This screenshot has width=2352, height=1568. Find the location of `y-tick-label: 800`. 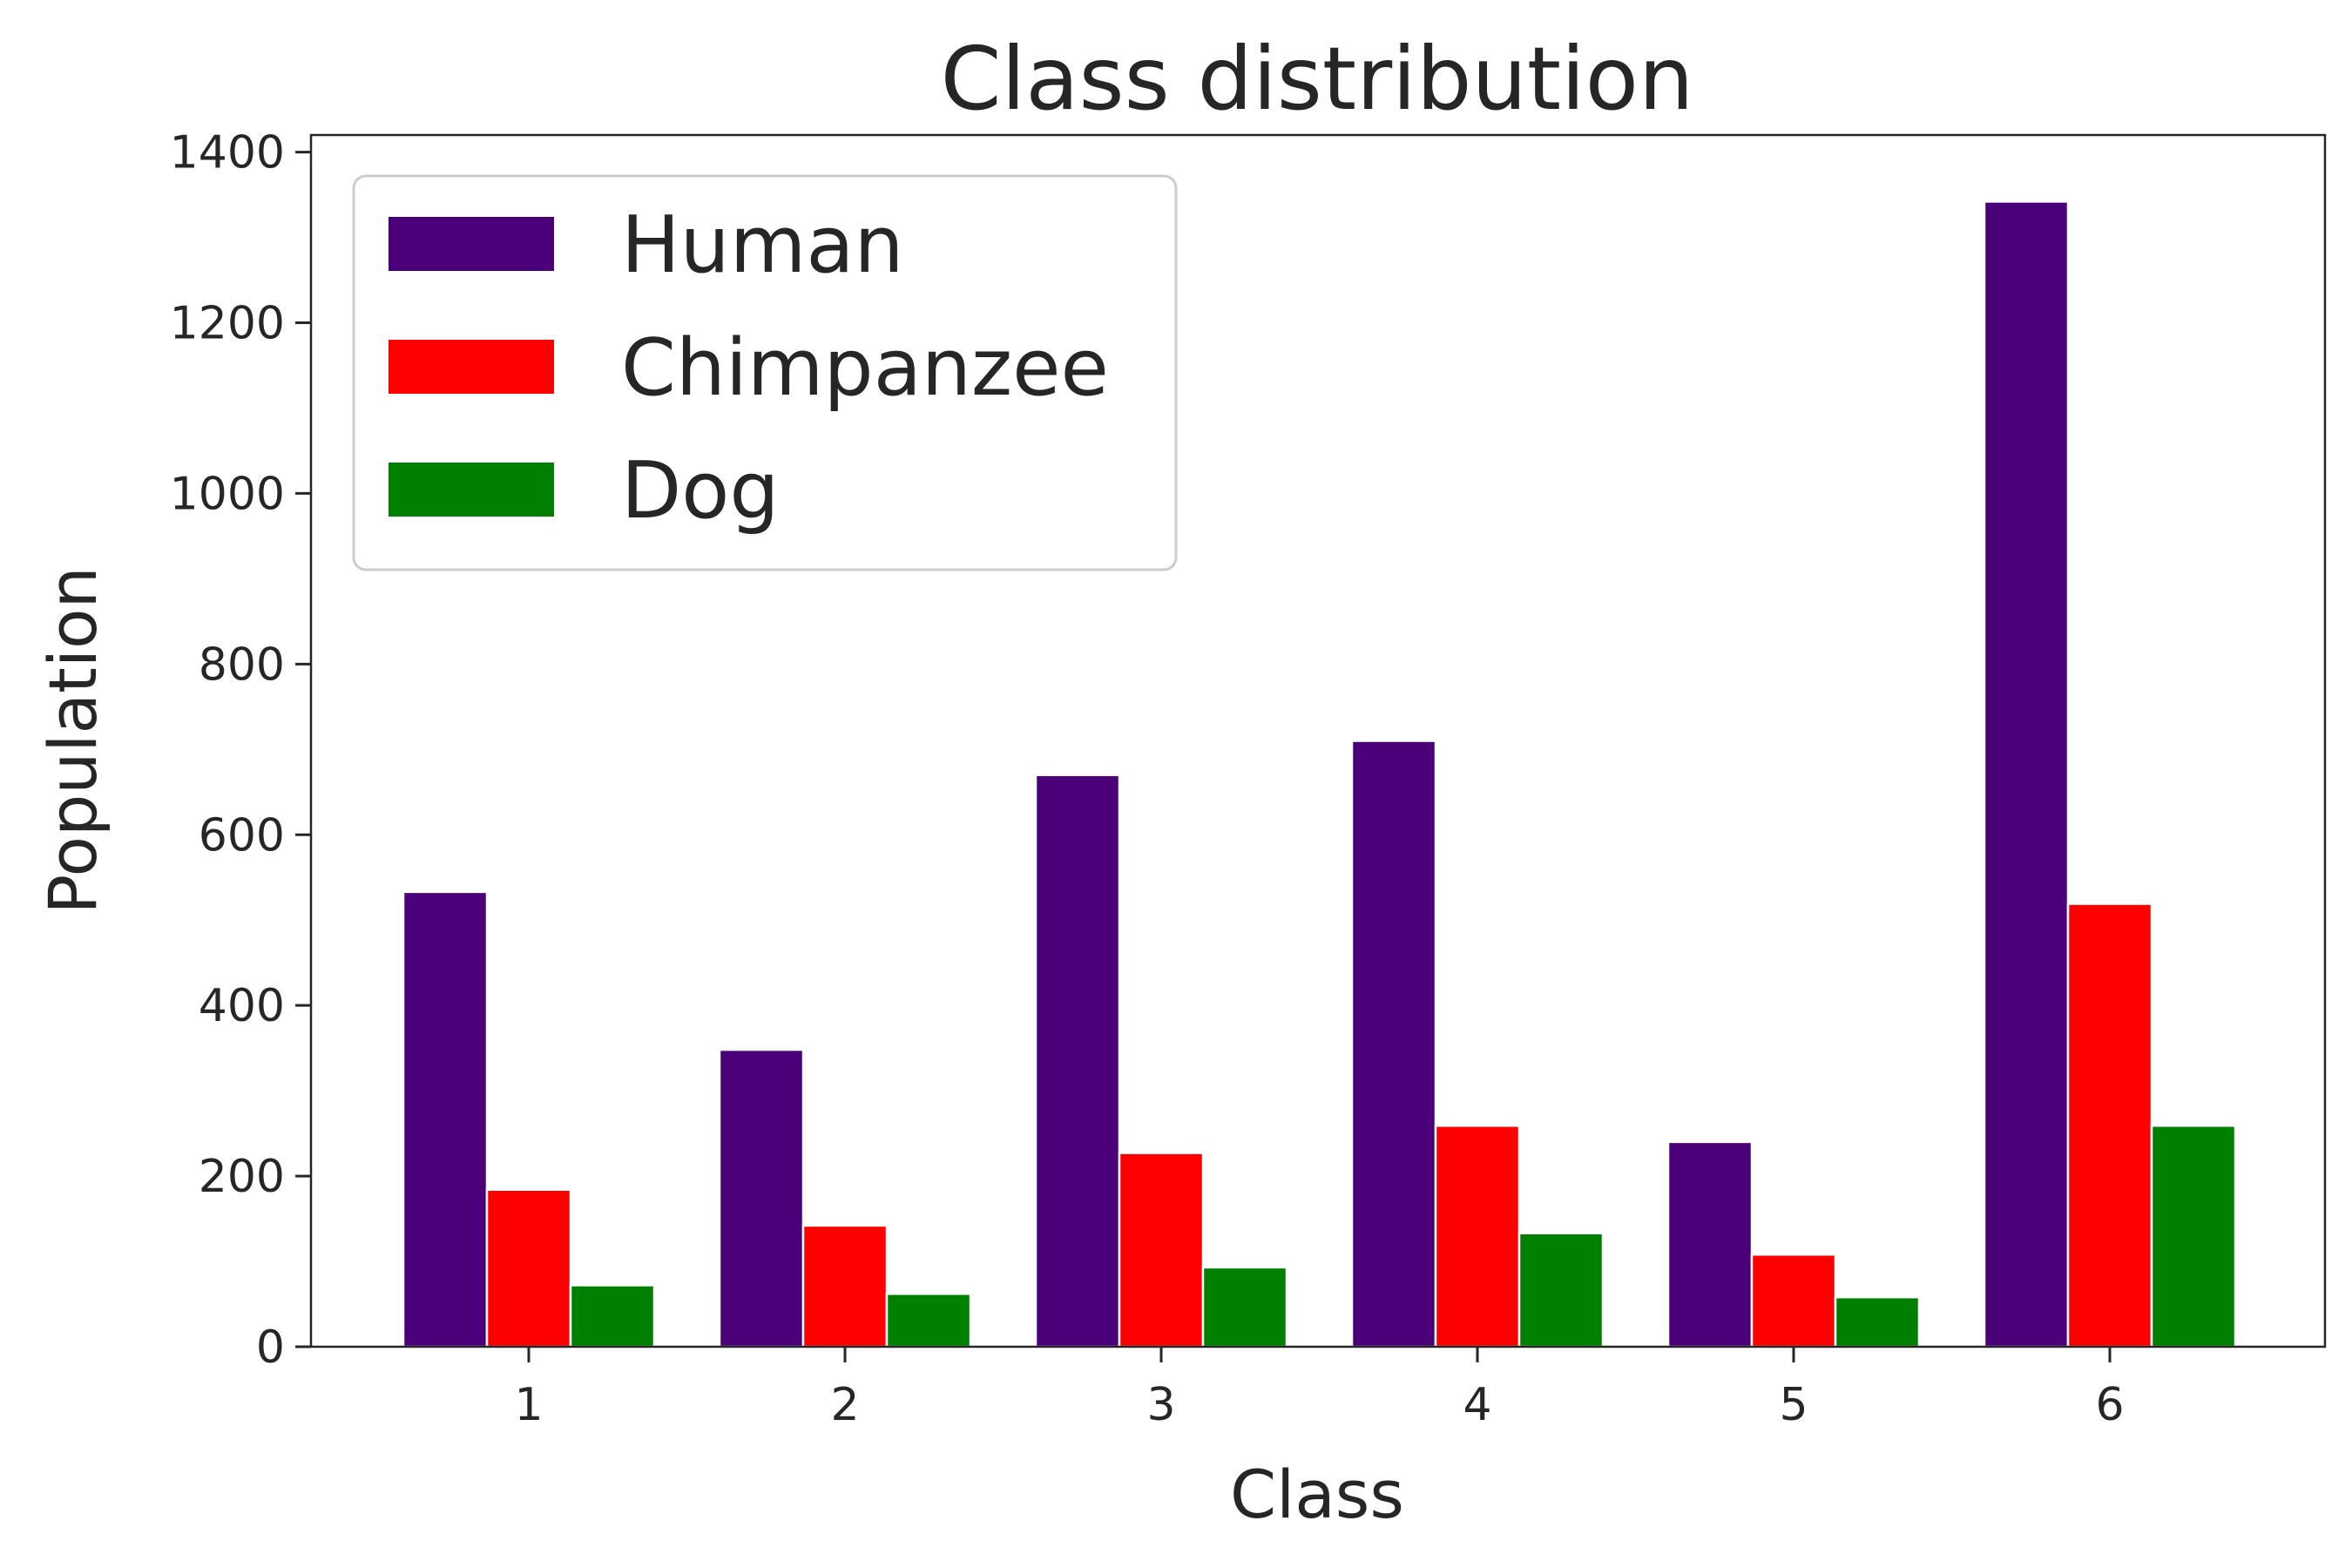

y-tick-label: 800 is located at coordinates (242, 665).